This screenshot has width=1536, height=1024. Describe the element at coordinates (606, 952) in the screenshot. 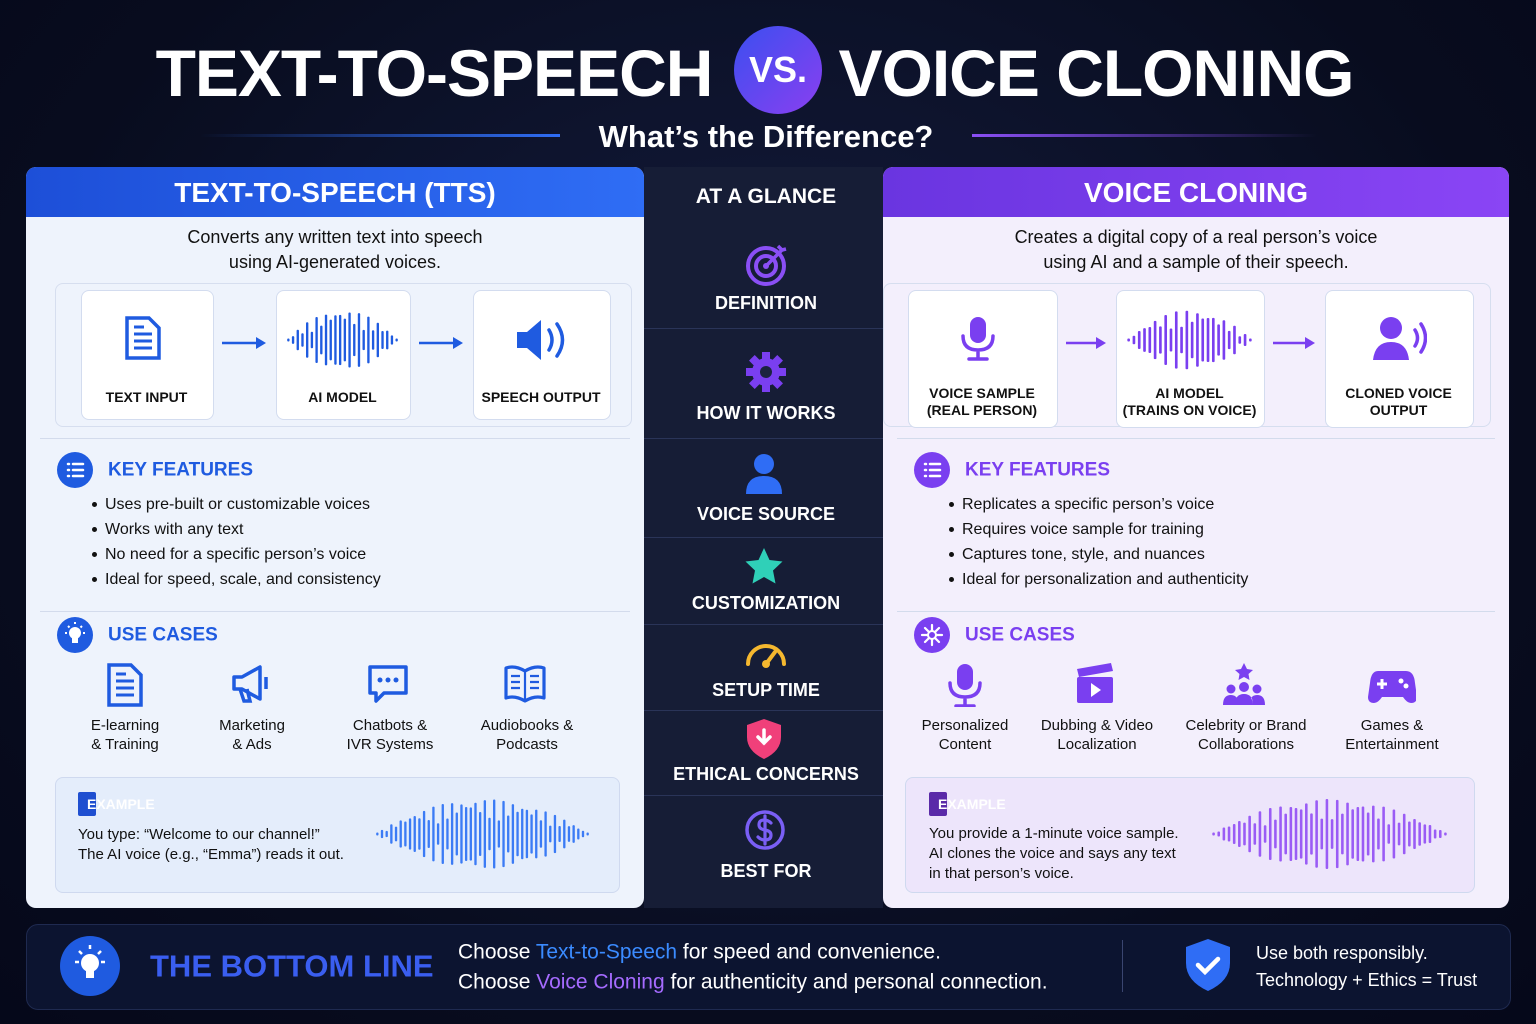

I see `bottom-highlight: Text-to-Speech` at that location.